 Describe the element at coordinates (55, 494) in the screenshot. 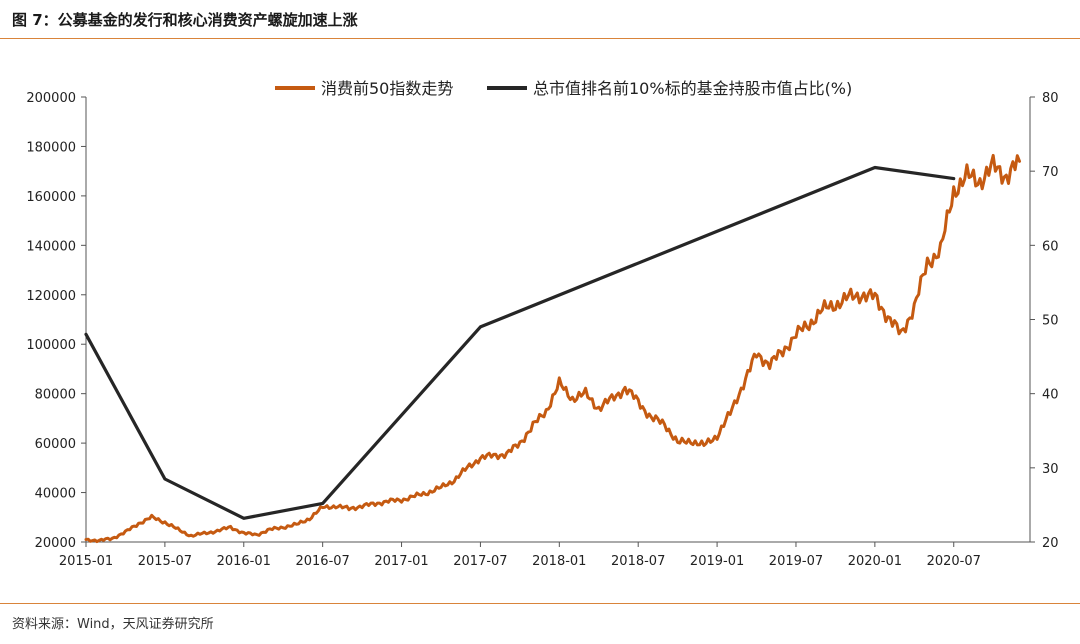

I see `left-tick-label: 40000` at that location.